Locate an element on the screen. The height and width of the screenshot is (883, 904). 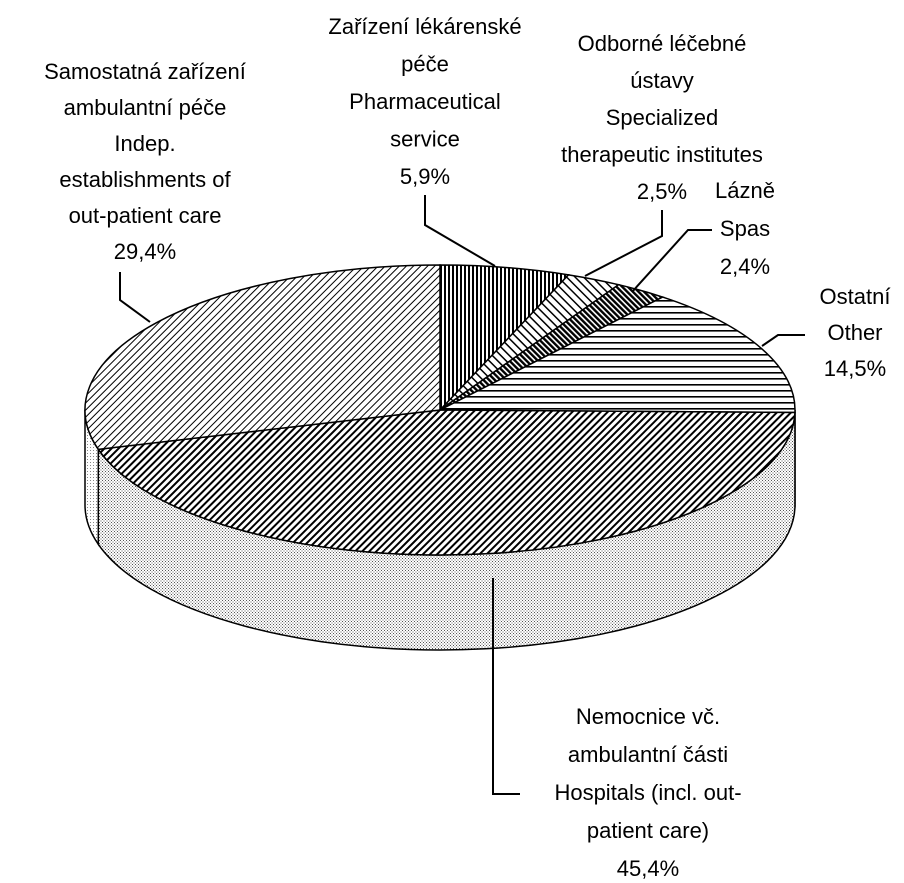
slice-label: Ostatní is located at coordinates (855, 296).